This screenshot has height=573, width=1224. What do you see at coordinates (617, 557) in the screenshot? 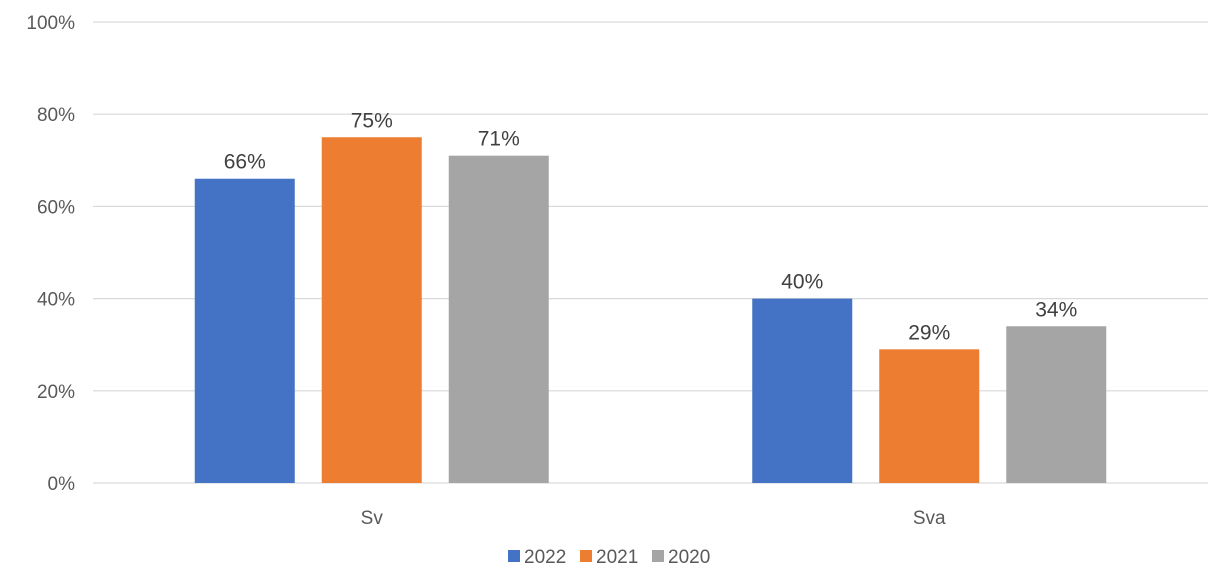
I see `legend-label: 2021` at bounding box center [617, 557].